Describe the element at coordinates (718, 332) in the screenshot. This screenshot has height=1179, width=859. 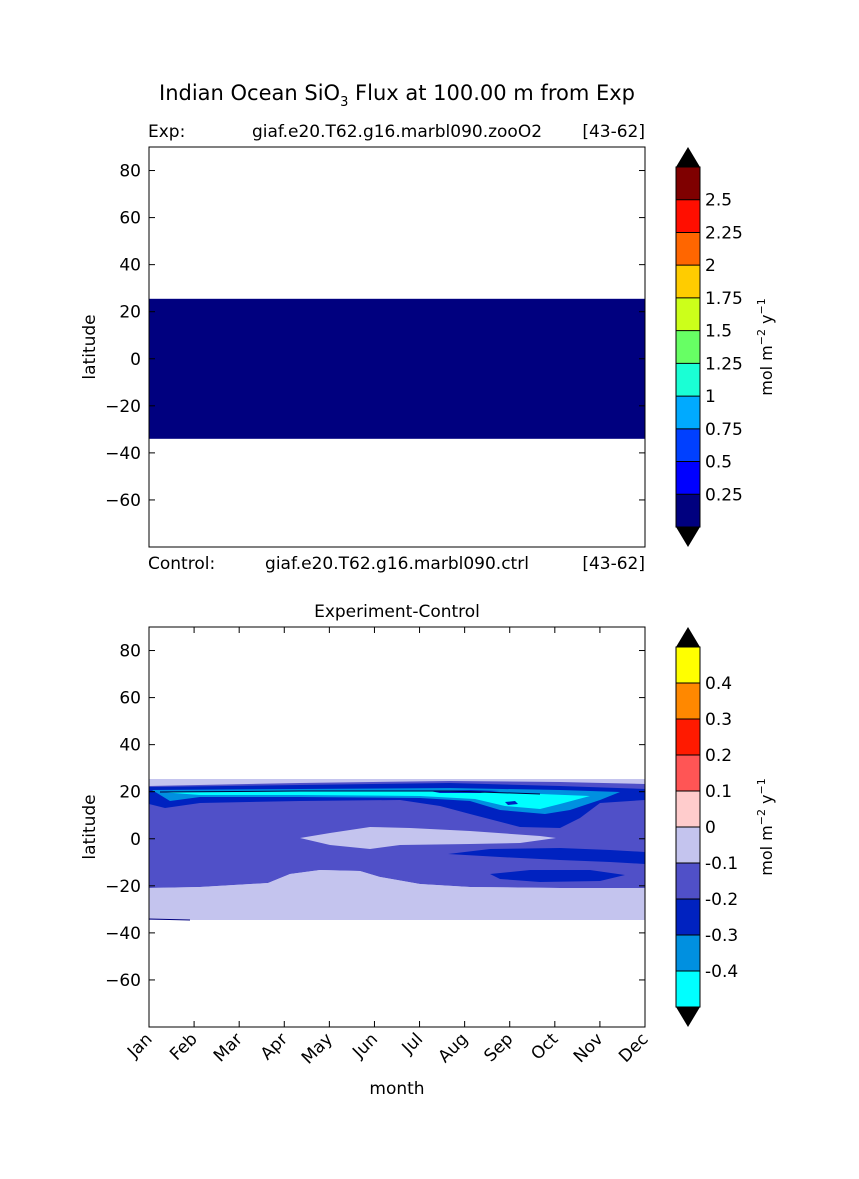
I see `colorbar-tick-label: 1.5` at that location.